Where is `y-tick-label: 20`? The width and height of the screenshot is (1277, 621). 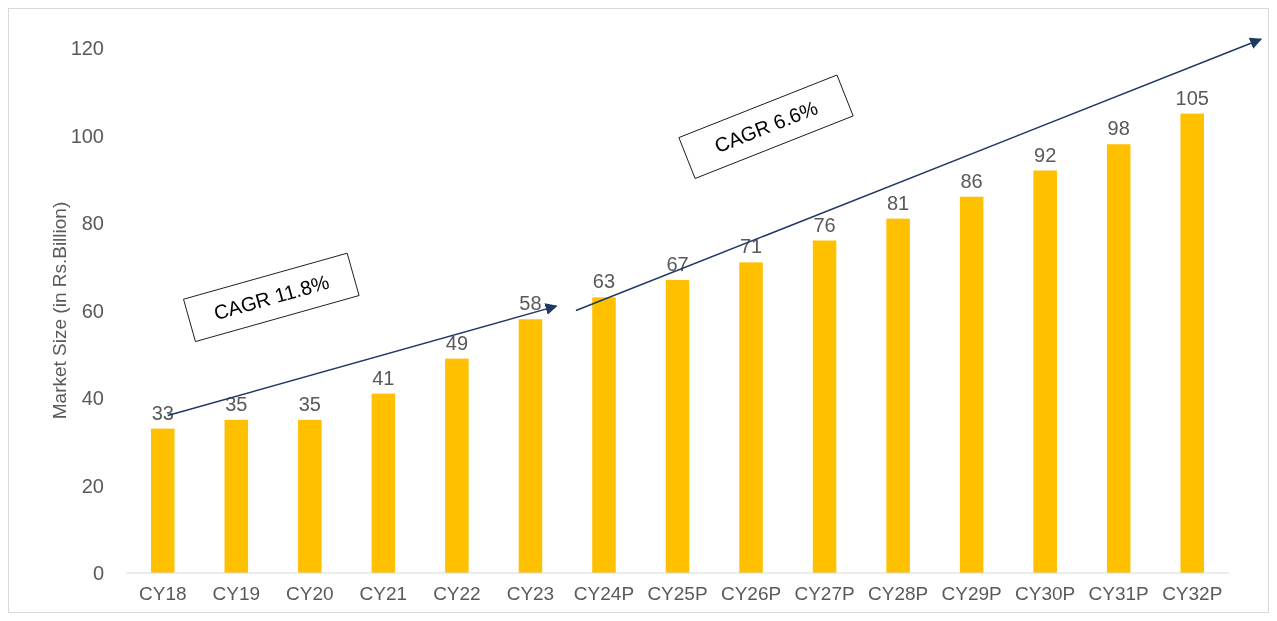
y-tick-label: 20 is located at coordinates (92, 485).